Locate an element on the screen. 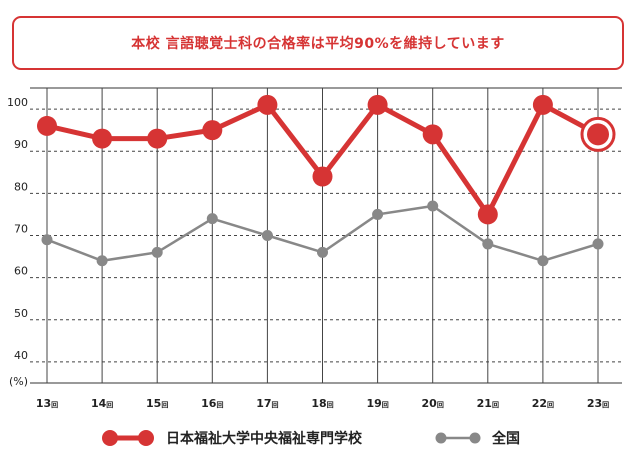 This screenshot has height=465, width=640. school-latest-point is located at coordinates (598, 134).